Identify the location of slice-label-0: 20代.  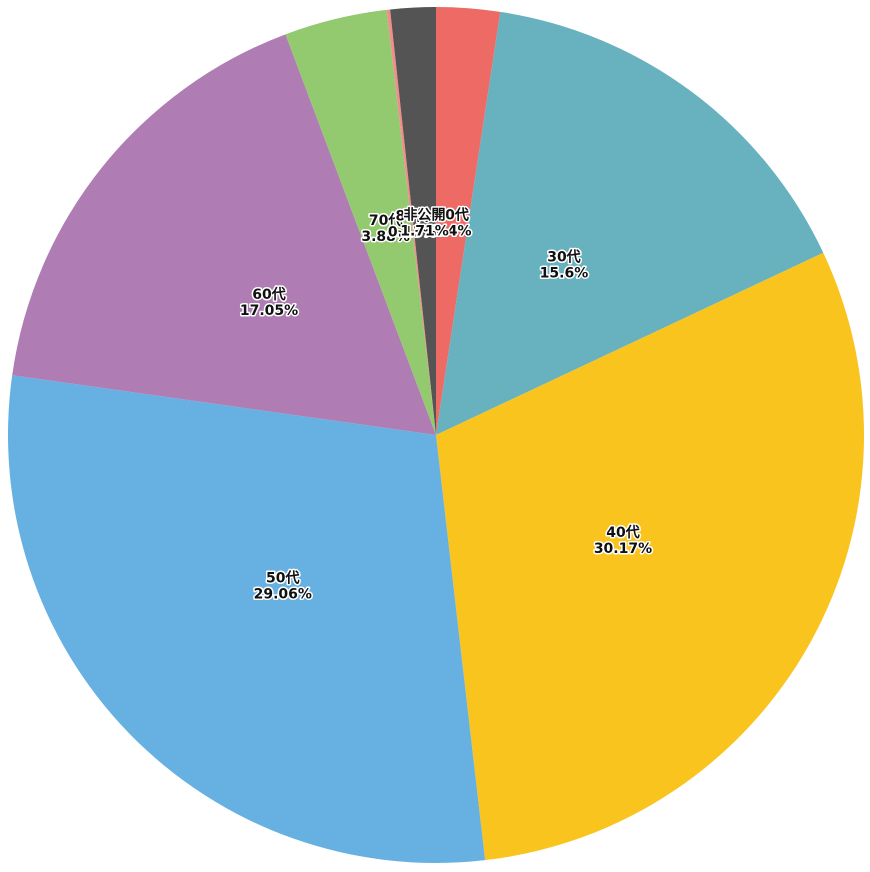
(451, 215).